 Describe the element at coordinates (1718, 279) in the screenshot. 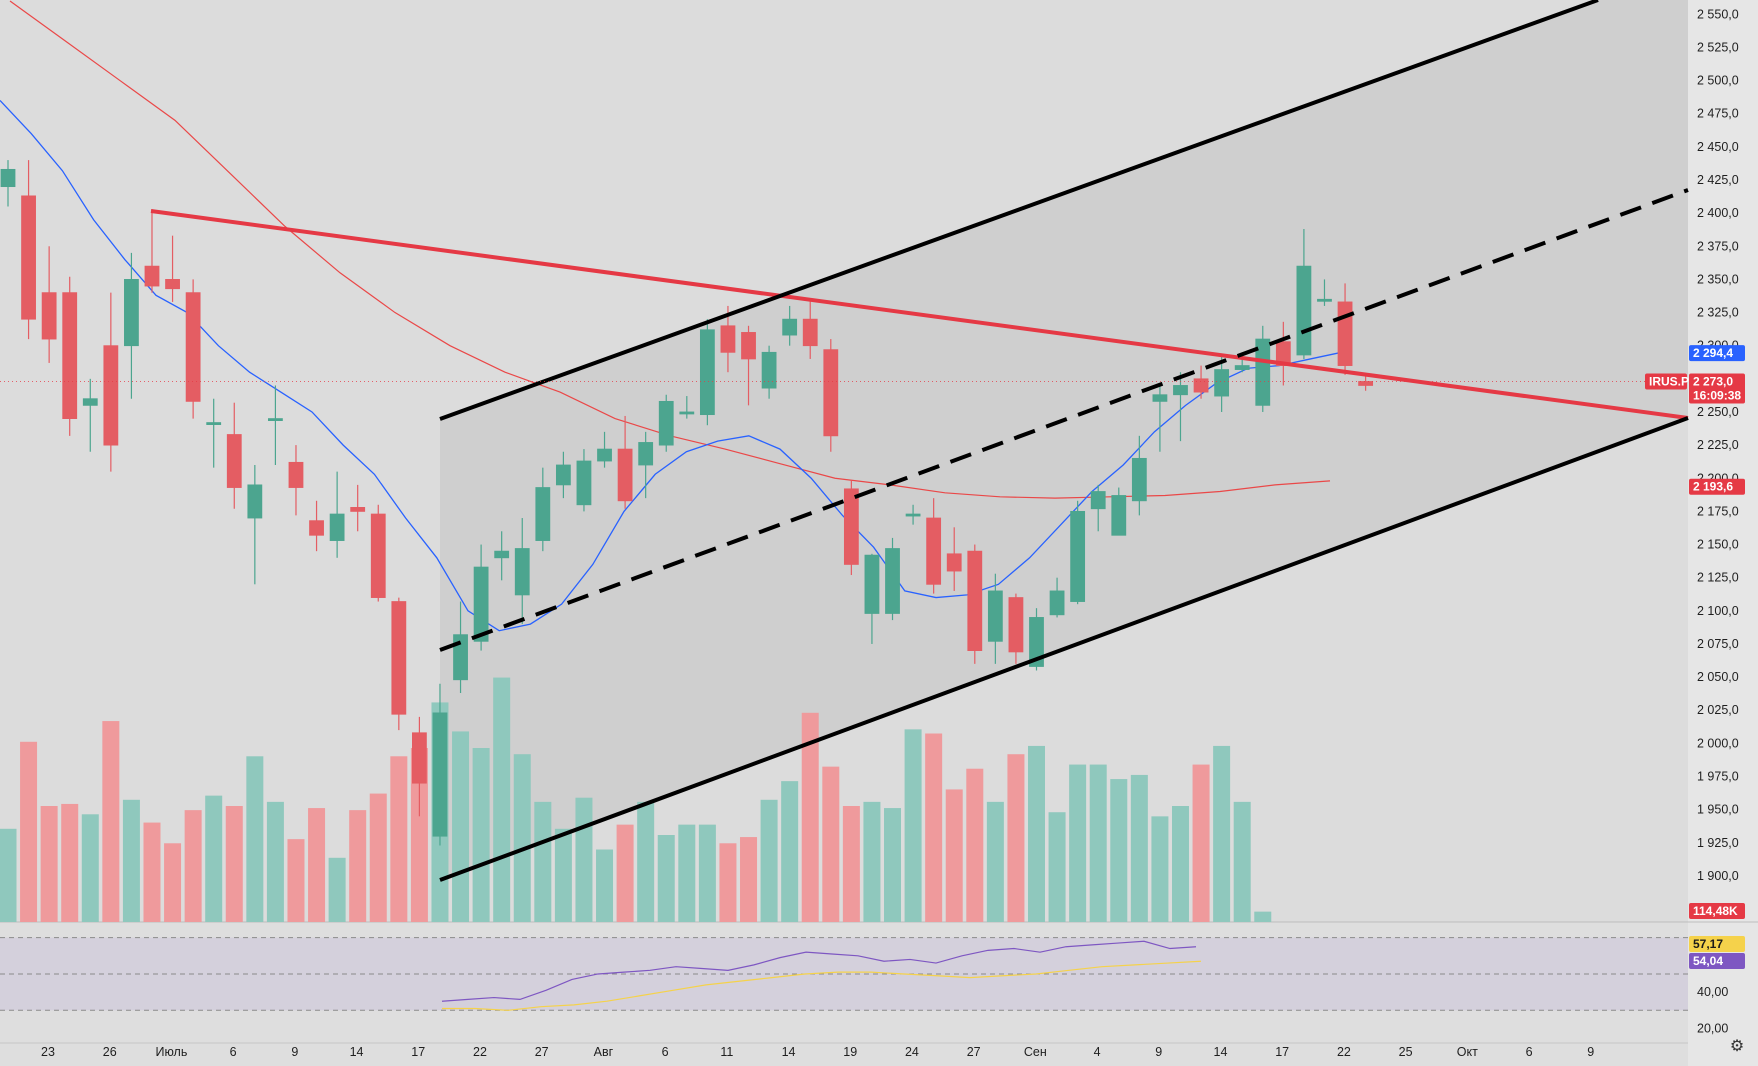

I see `price-tick-label: 2 350,0` at that location.